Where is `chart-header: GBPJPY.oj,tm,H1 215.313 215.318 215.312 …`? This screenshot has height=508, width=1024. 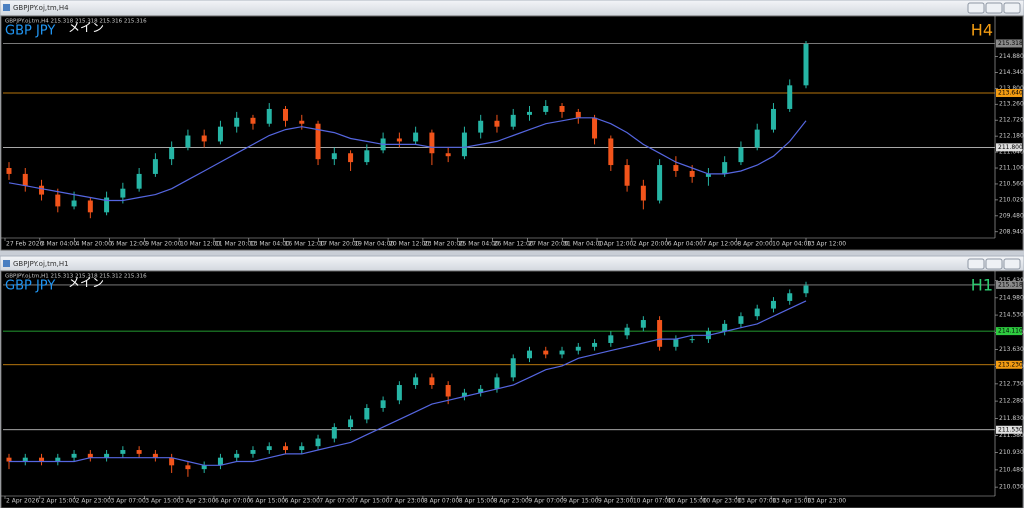 chart-header: GBPJPY.oj,tm,H1 215.313 215.318 215.312 … is located at coordinates (76, 277).